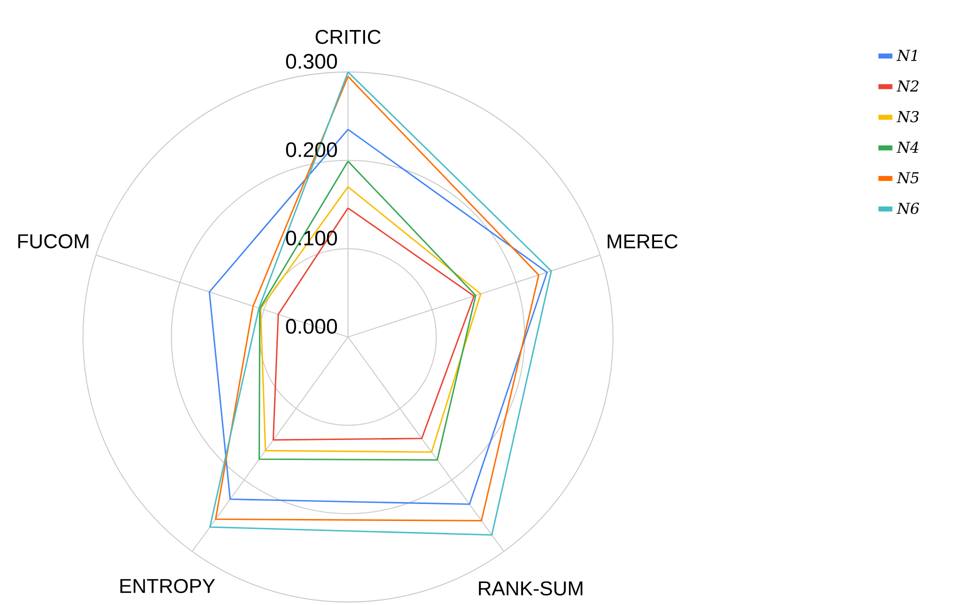  What do you see at coordinates (530, 588) in the screenshot?
I see `spoke-label: RANK-SUM` at bounding box center [530, 588].